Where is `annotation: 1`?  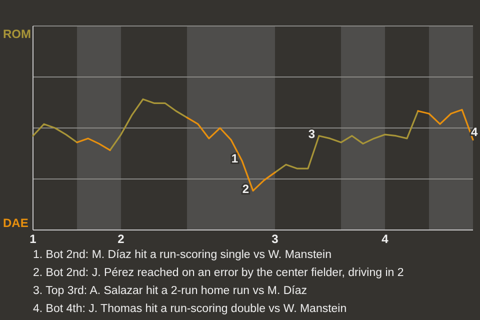 annotation: 1 is located at coordinates (234, 159).